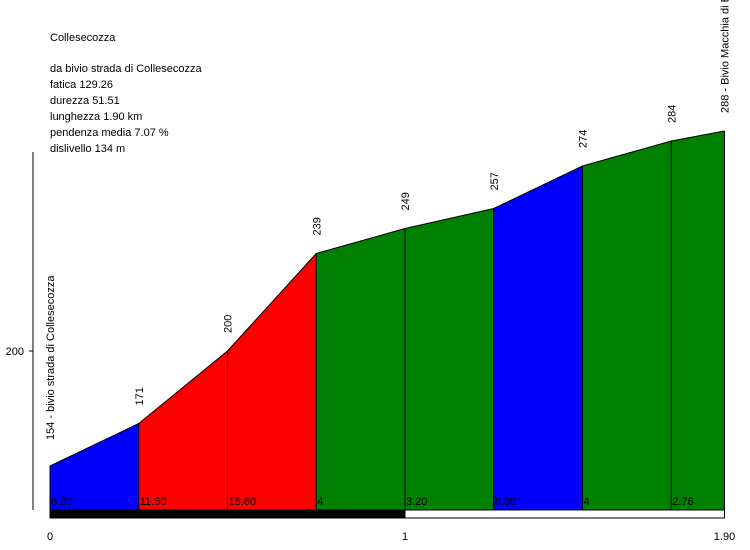  What do you see at coordinates (584, 139) in the screenshot?
I see `elevation-label-7: 274` at bounding box center [584, 139].